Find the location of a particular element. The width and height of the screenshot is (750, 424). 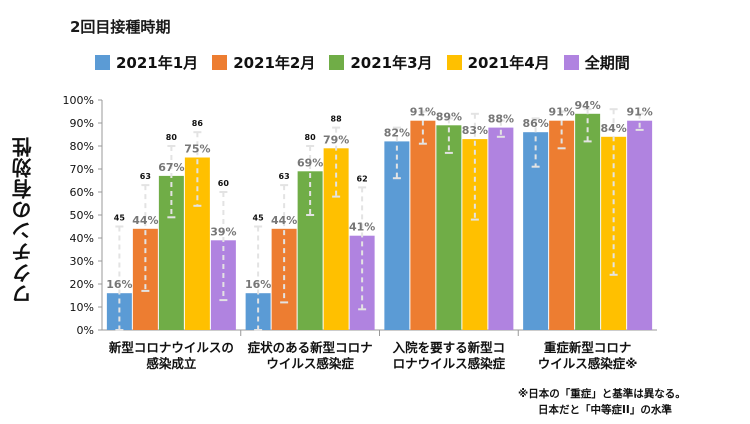

legend-swatch-jan is located at coordinates (102, 62).